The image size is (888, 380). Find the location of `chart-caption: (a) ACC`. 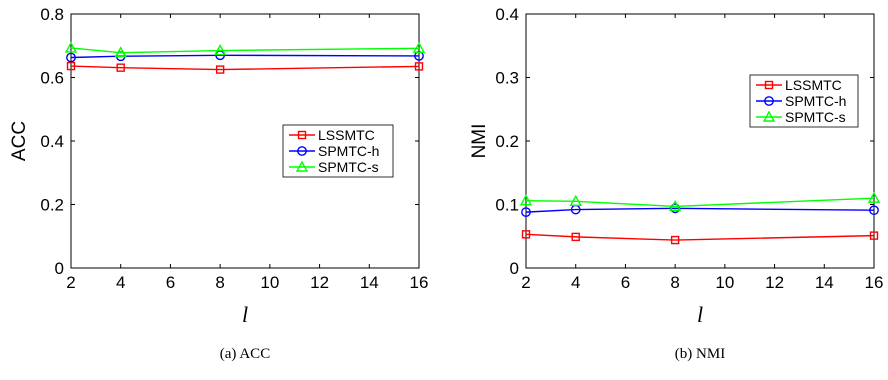

chart-caption: (a) ACC is located at coordinates (245, 354).